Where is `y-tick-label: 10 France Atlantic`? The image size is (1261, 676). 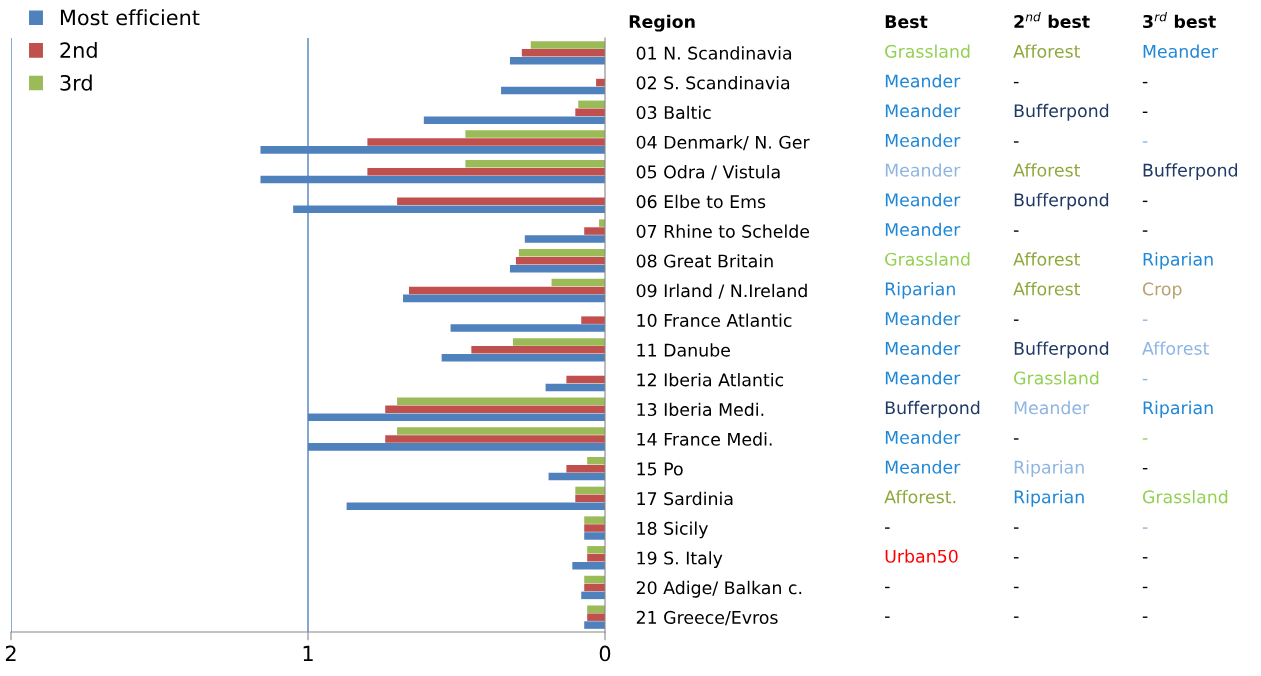 y-tick-label: 10 France Atlantic is located at coordinates (714, 320).